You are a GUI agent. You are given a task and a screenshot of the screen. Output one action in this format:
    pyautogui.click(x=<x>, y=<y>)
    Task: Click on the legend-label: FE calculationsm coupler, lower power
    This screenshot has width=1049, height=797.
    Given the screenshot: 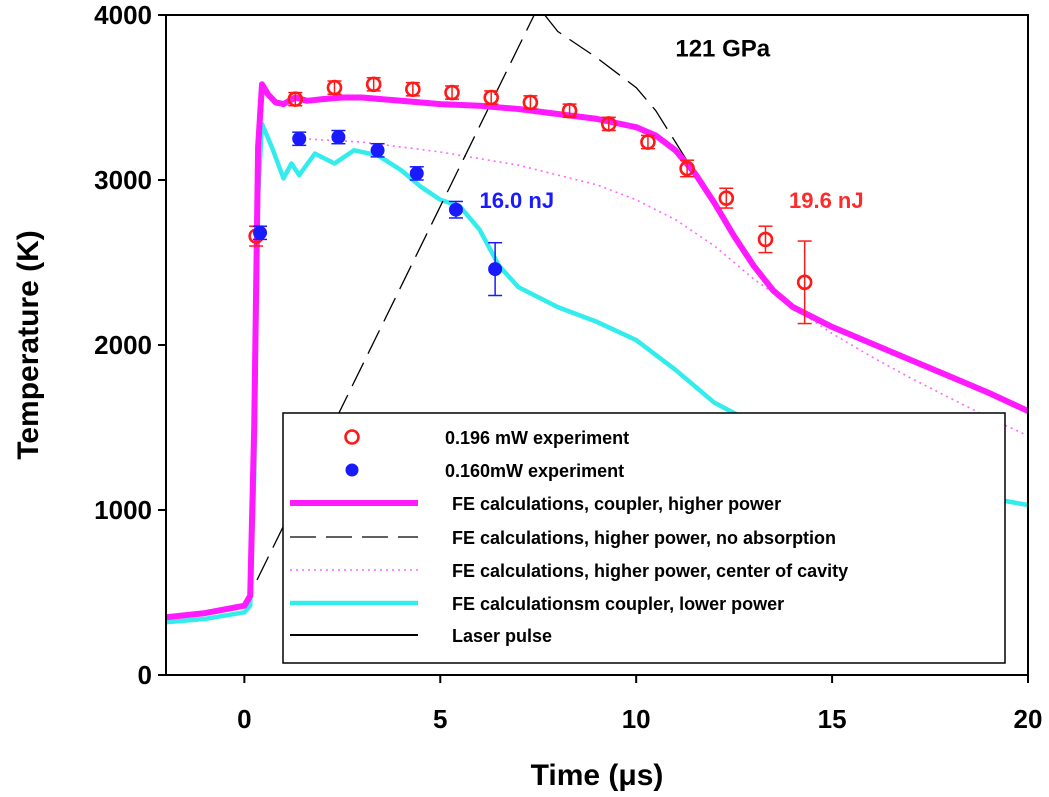 What is the action you would take?
    pyautogui.click(x=618, y=604)
    